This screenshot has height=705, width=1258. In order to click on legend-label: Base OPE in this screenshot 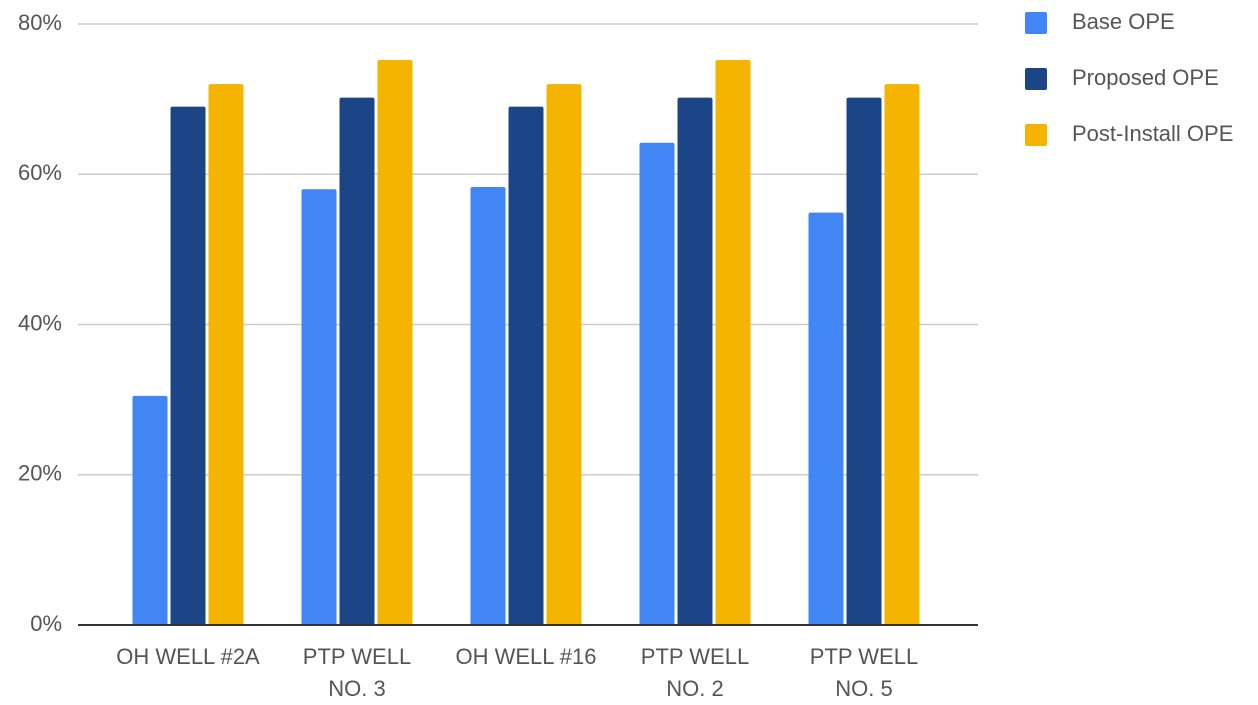, I will do `click(1123, 21)`.